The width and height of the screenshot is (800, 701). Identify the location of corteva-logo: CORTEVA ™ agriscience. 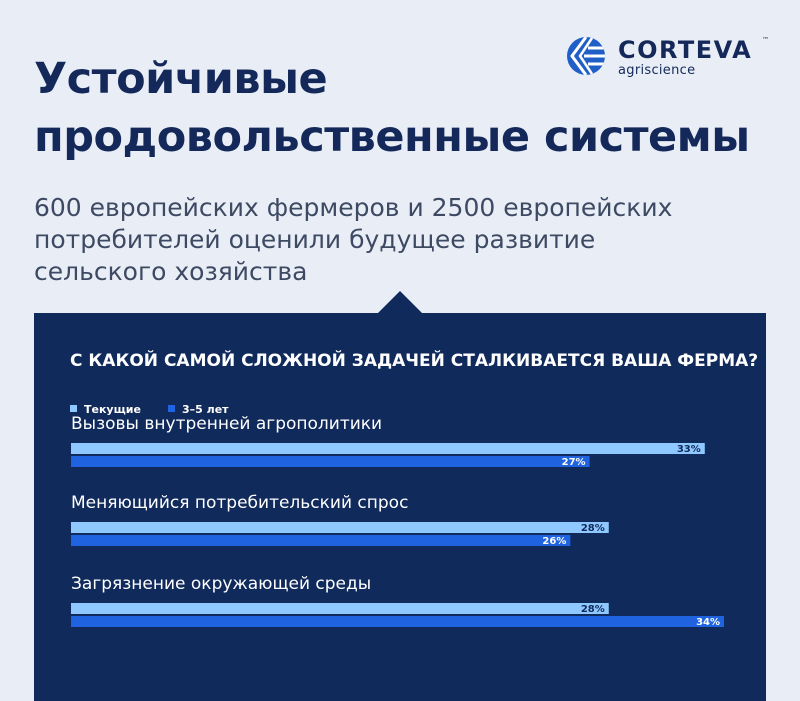
(671, 56).